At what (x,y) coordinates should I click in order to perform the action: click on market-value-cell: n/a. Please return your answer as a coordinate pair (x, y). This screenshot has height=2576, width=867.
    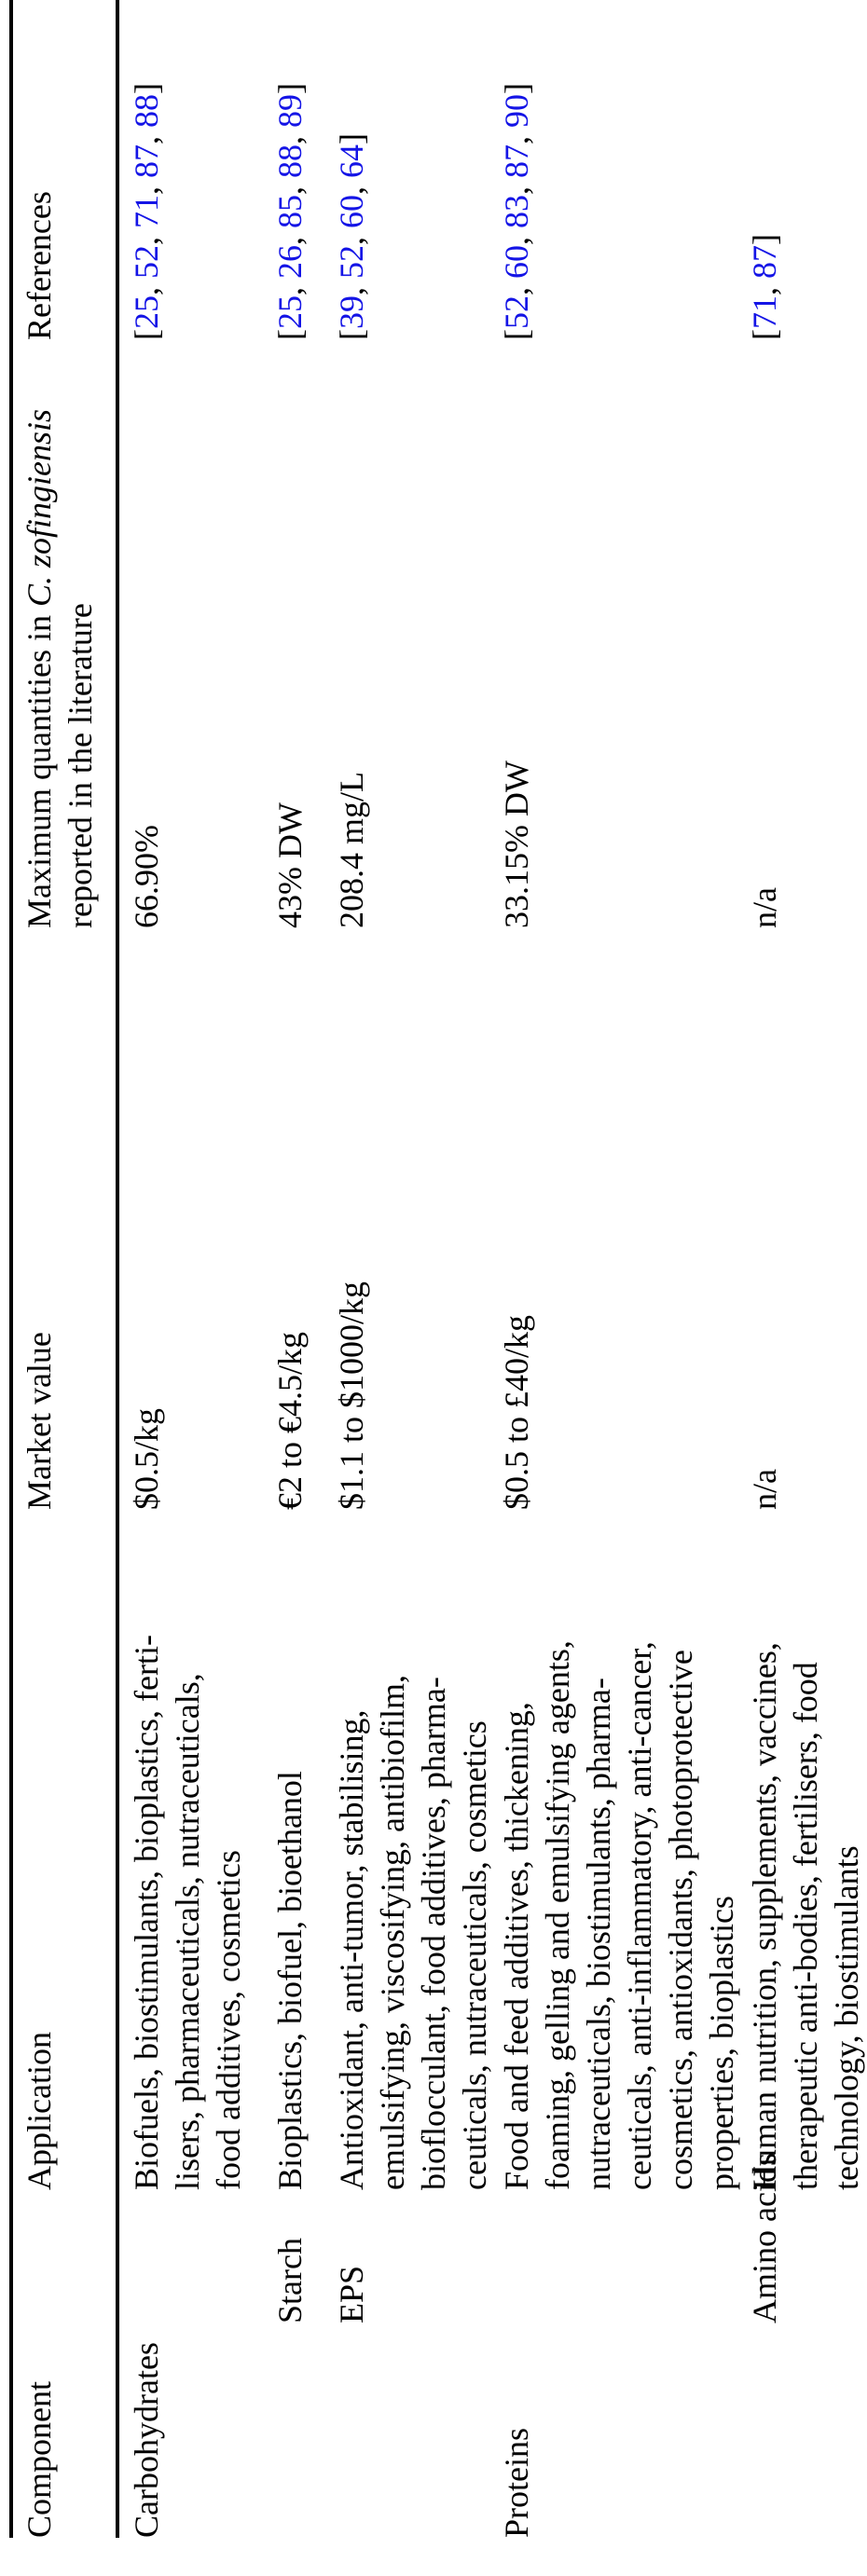
    Looking at the image, I should click on (764, 1489).